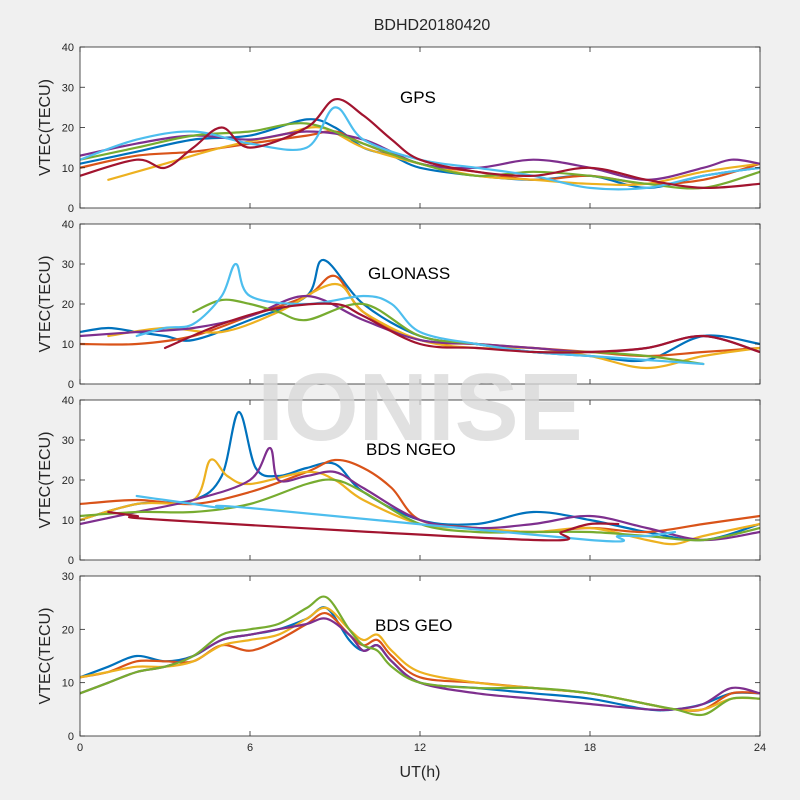 This screenshot has height=800, width=800. What do you see at coordinates (413, 625) in the screenshot?
I see `panel-title: BDS GEO` at bounding box center [413, 625].